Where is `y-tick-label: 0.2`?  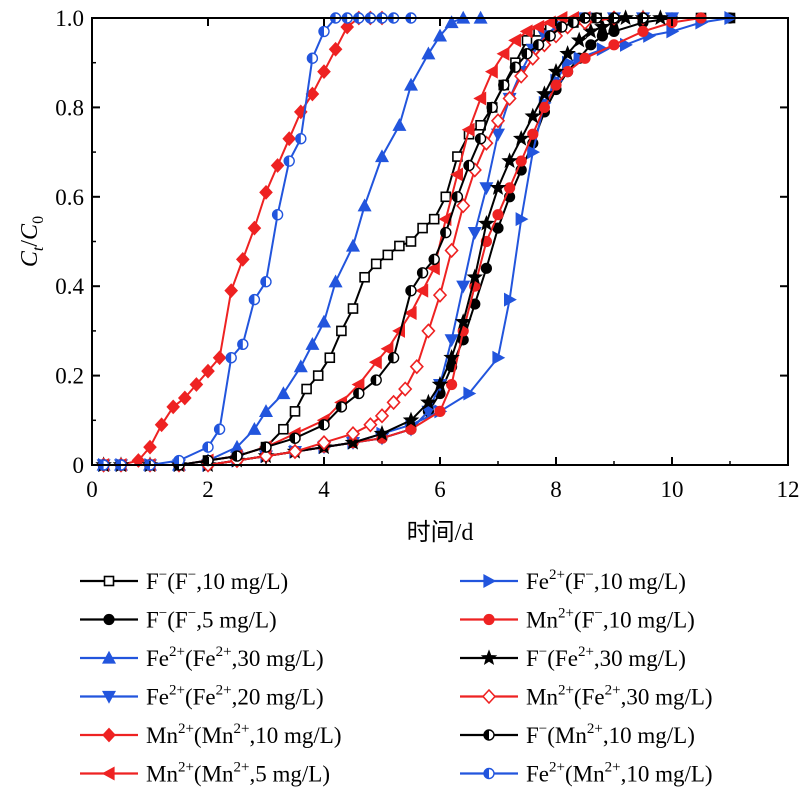 y-tick-label: 0.2 is located at coordinates (69, 376).